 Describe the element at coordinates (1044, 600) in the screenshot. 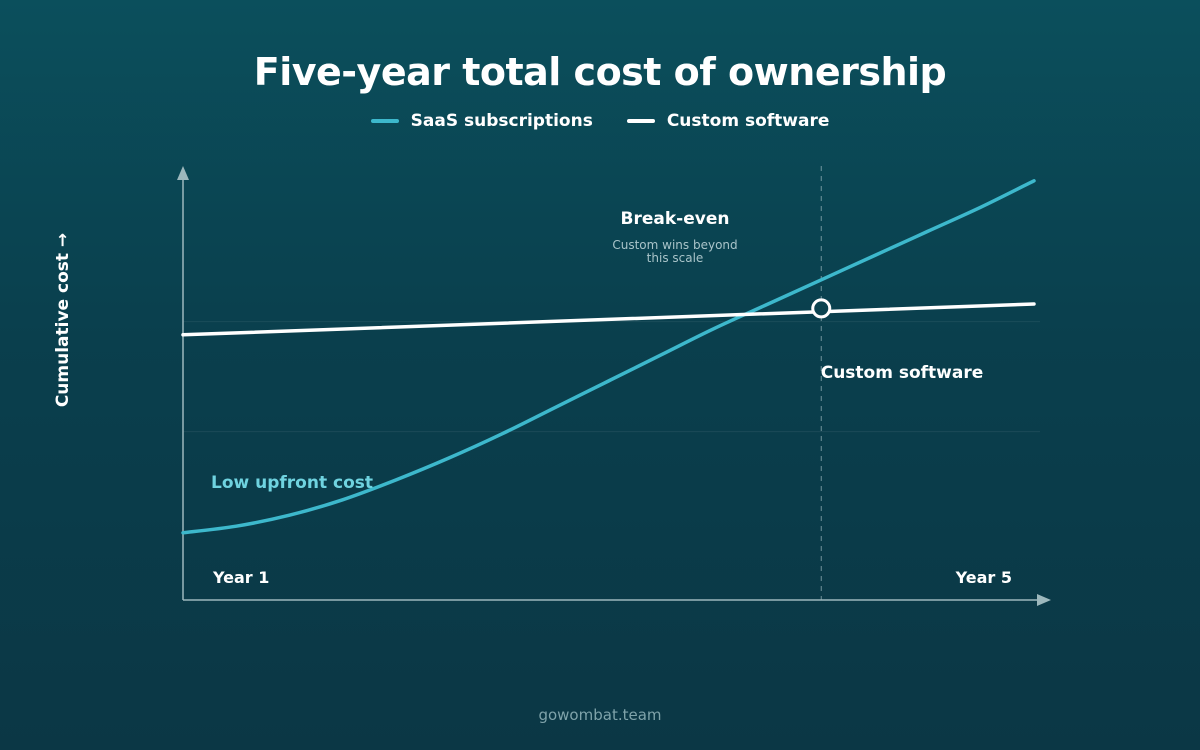

I see `x-axis-arrow` at that location.